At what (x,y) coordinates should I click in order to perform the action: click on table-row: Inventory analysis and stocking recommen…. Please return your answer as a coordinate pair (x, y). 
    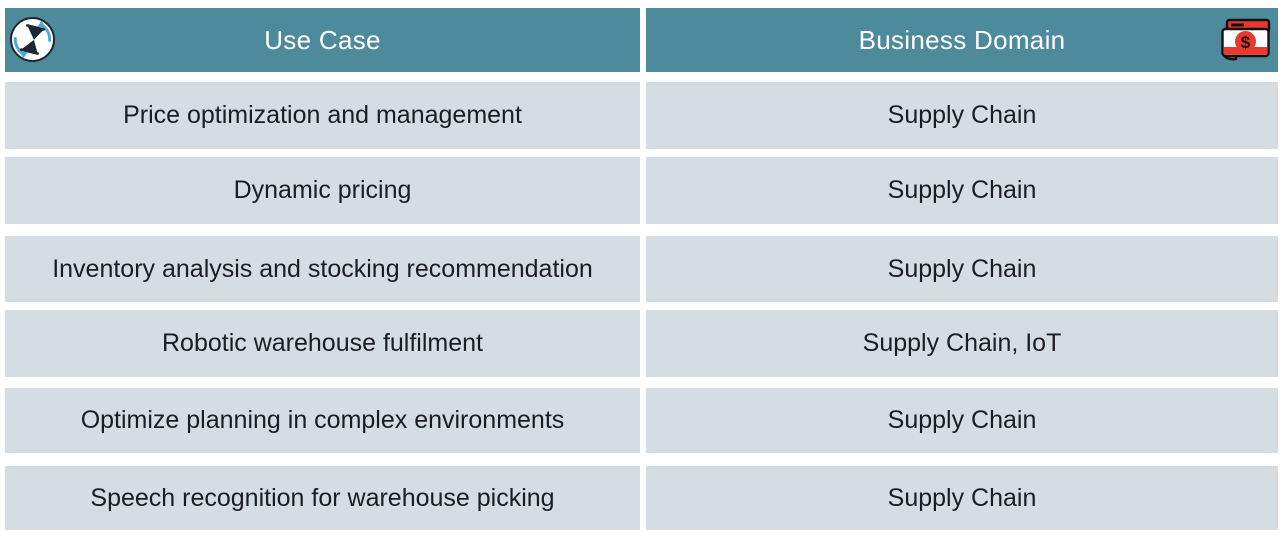
    Looking at the image, I should click on (641, 269).